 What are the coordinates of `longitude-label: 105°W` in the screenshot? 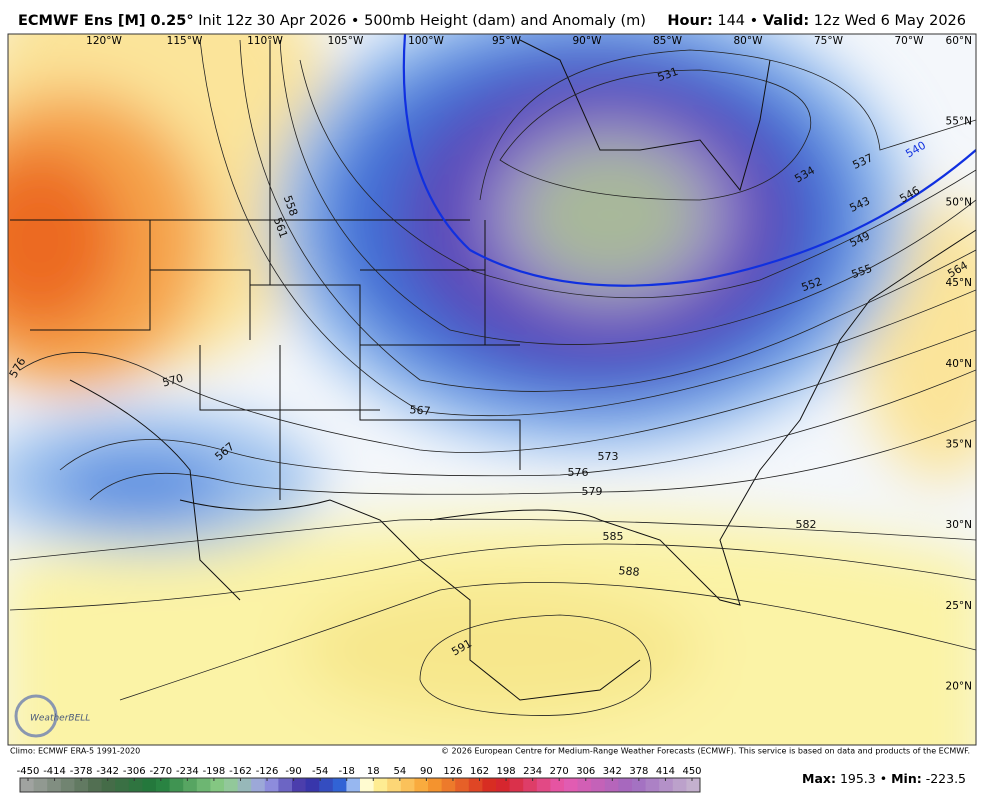 It's located at (346, 41).